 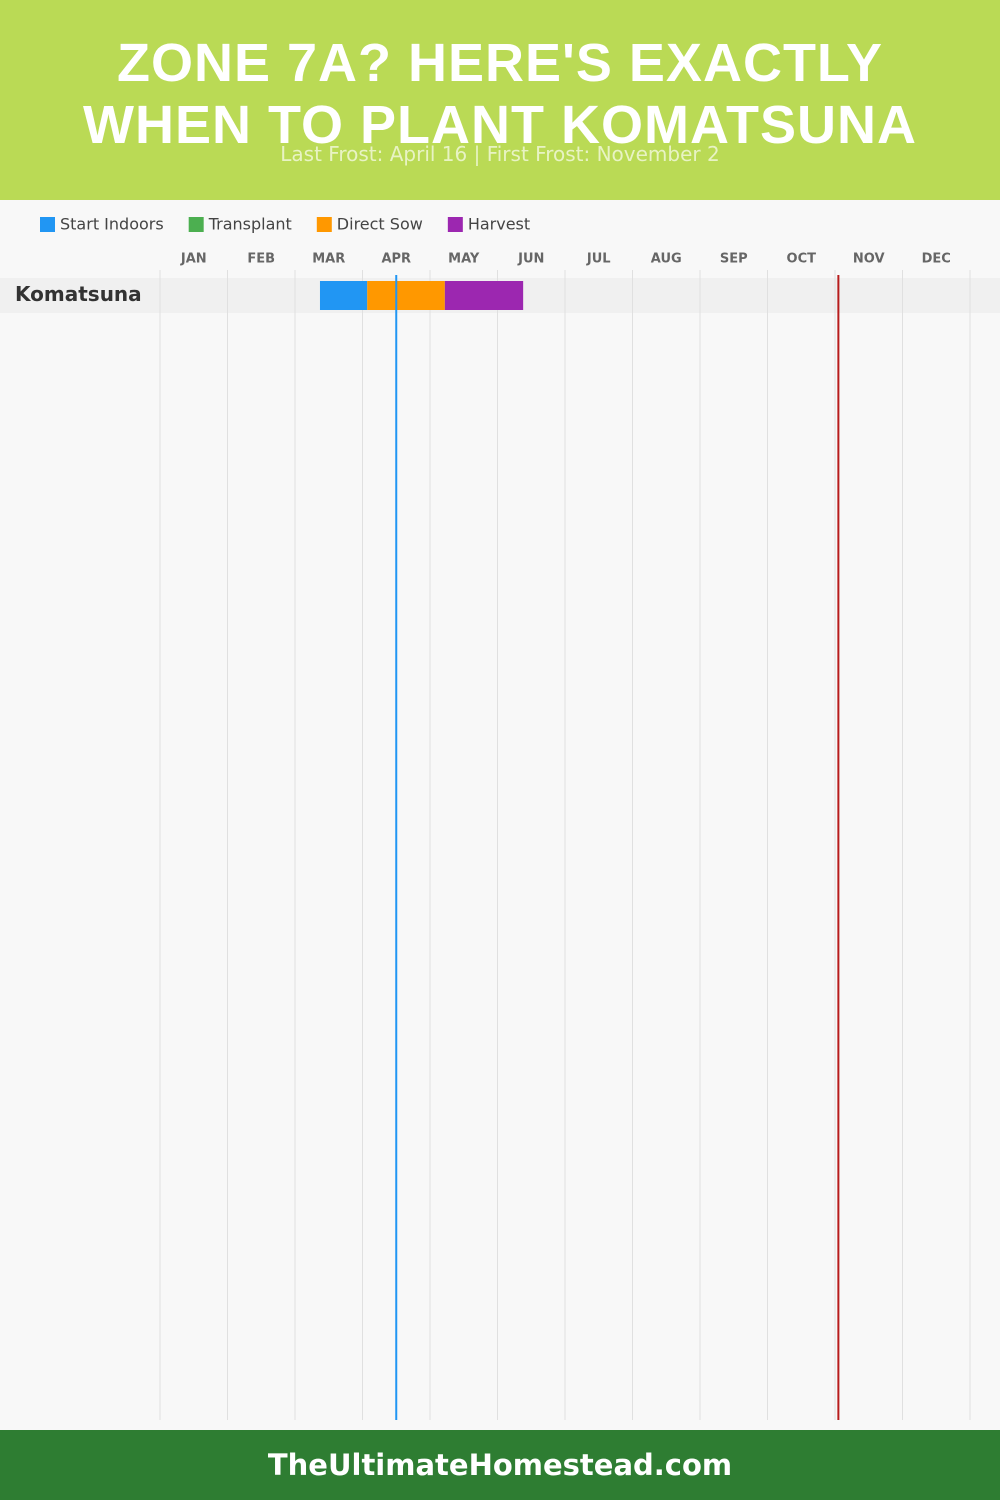 What do you see at coordinates (530, 259) in the screenshot?
I see `month-label: JUN` at bounding box center [530, 259].